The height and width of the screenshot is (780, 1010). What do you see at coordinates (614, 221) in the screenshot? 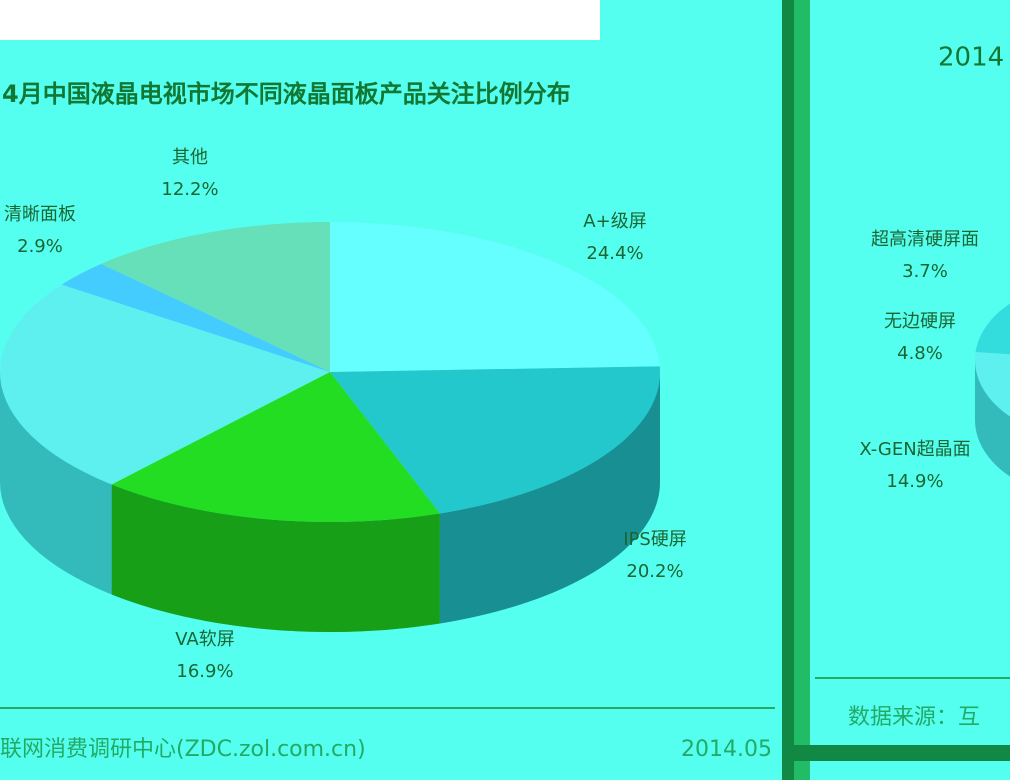
I see `slice-label: A+级屏` at bounding box center [614, 221].